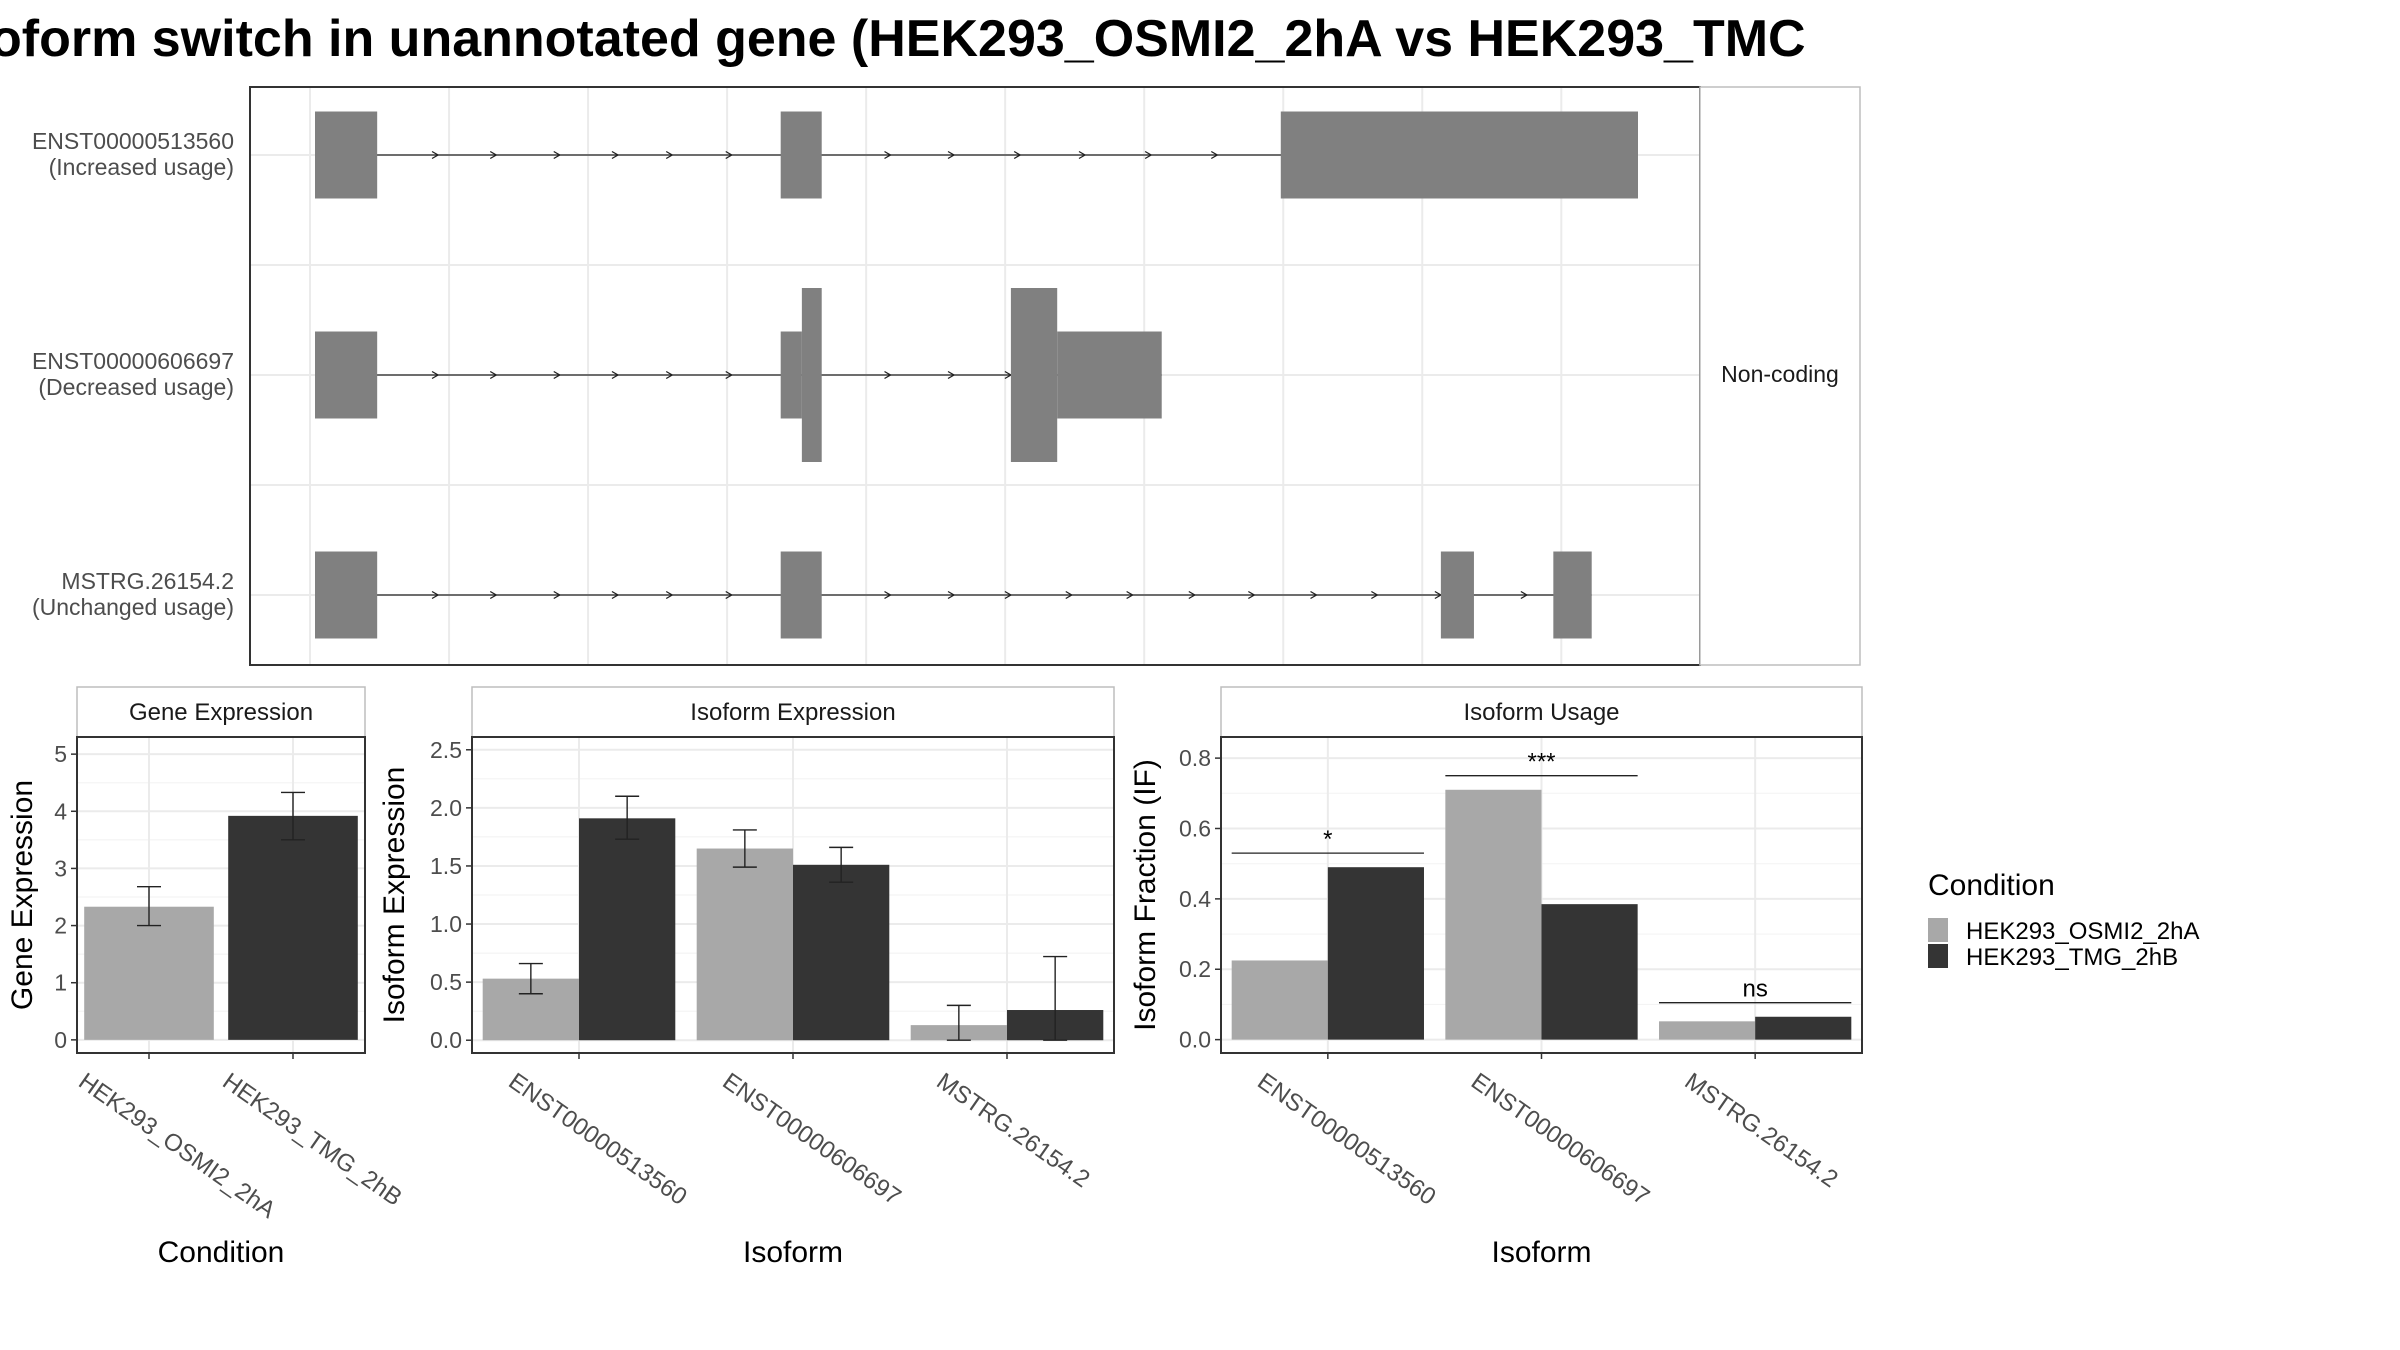  What do you see at coordinates (792, 712) in the screenshot?
I see `panel-strip-label: Isoform Expression` at bounding box center [792, 712].